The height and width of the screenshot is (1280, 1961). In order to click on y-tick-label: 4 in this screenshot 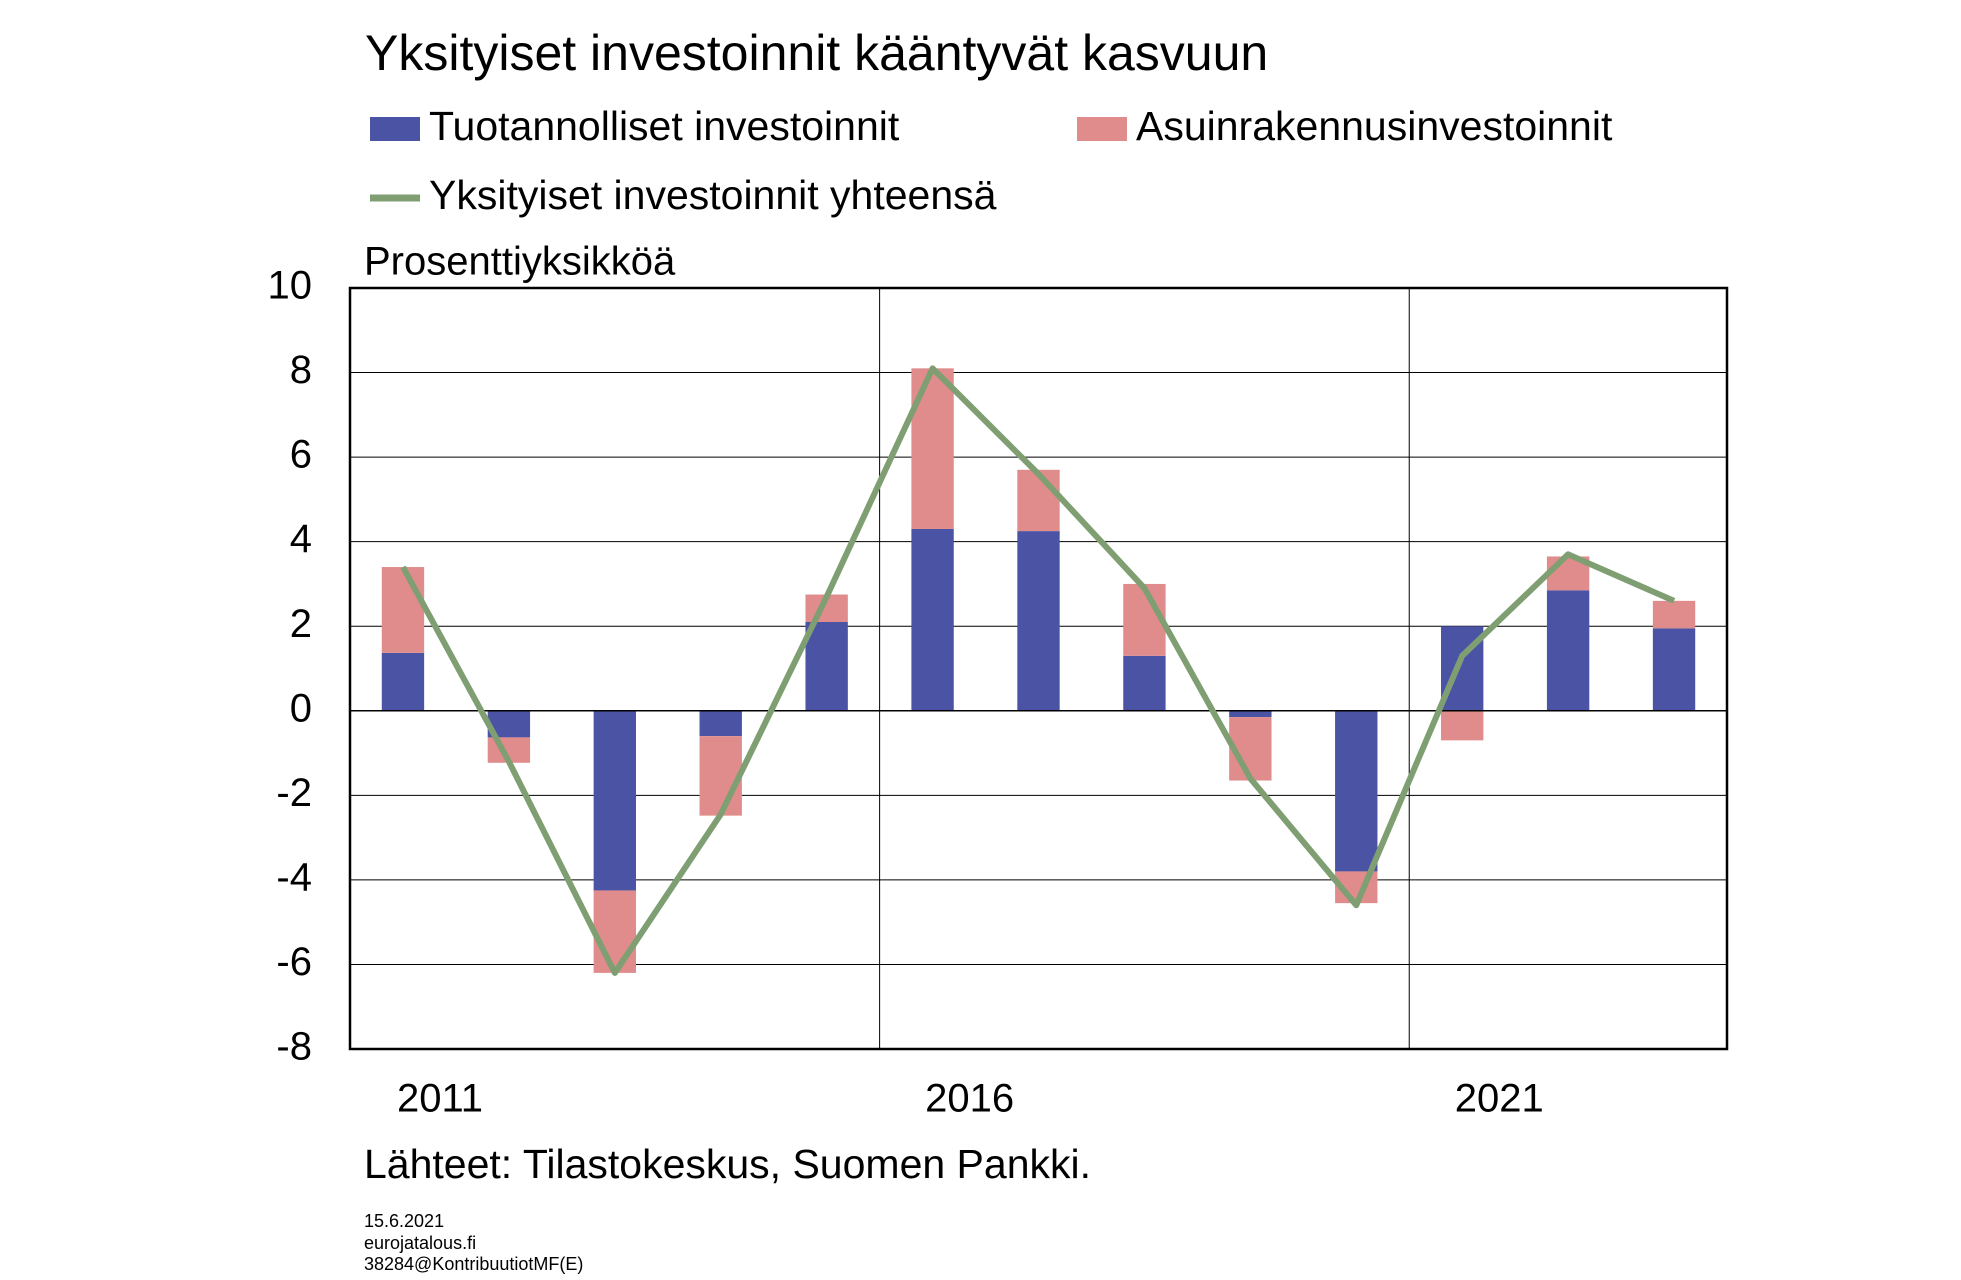, I will do `click(301, 539)`.